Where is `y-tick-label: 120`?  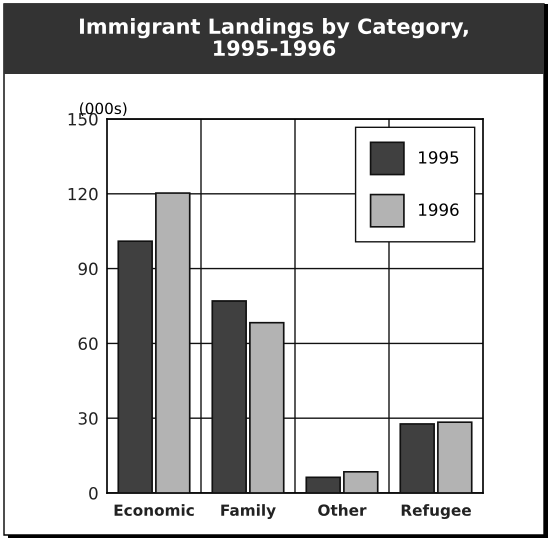 y-tick-label: 120 is located at coordinates (83, 194).